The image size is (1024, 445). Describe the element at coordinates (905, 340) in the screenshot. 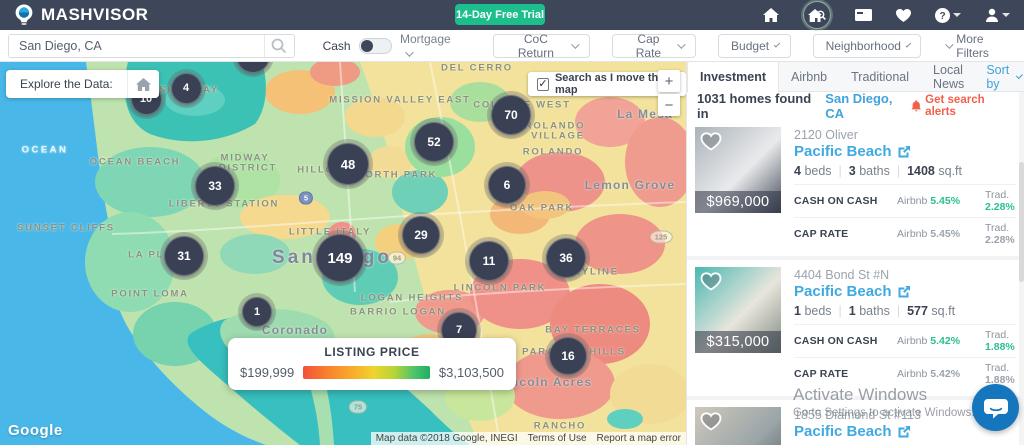

I see `cash-on-cash-row: CASH ON CASH Airbnb 5.42% Trad. 1.88%` at that location.